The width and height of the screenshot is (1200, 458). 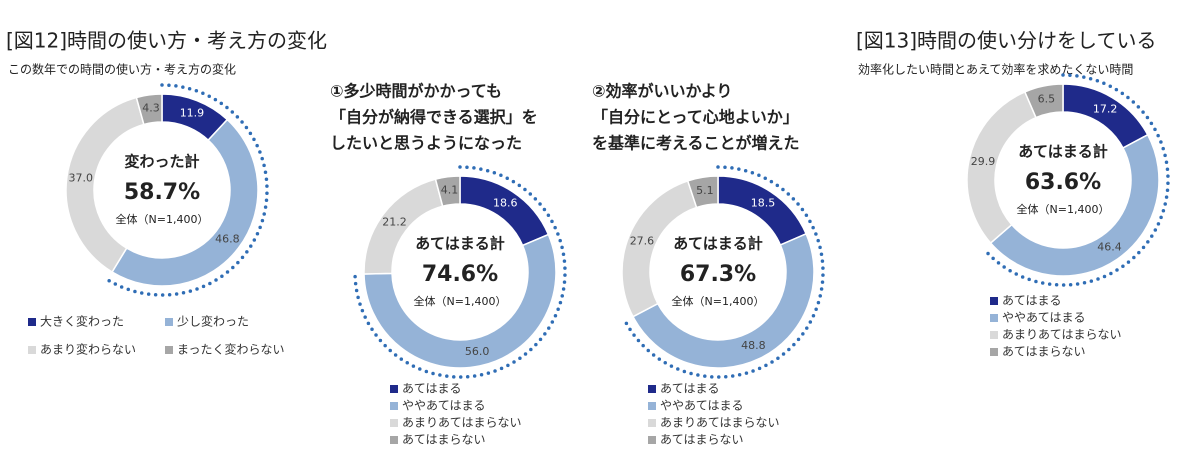 What do you see at coordinates (122, 69) in the screenshot?
I see `figure-subtitle: この数年での時間の使い方・考え方の変化` at bounding box center [122, 69].